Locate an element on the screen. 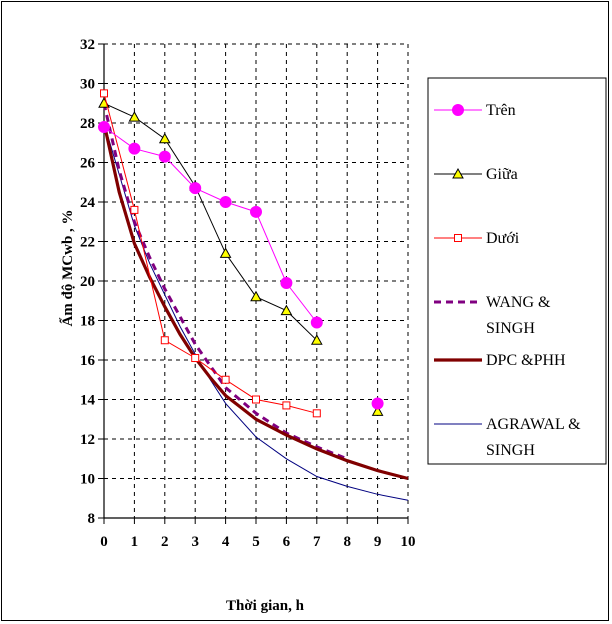 The width and height of the screenshot is (612, 624). y-tick-label: 30 is located at coordinates (87, 85).